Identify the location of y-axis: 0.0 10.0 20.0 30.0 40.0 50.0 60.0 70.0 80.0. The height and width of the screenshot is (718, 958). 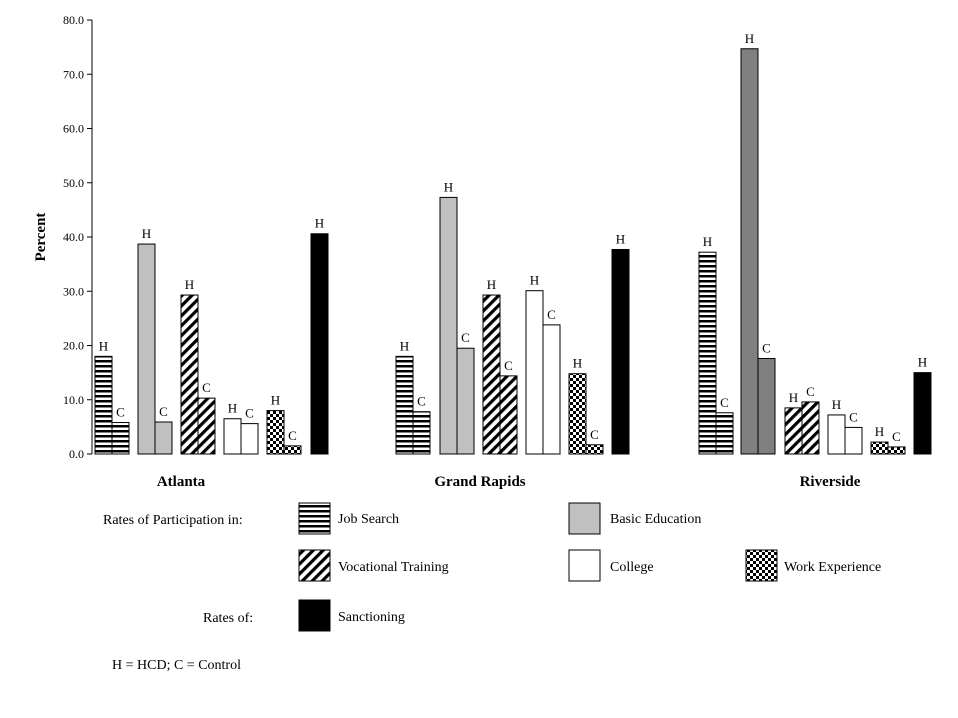
(78, 237).